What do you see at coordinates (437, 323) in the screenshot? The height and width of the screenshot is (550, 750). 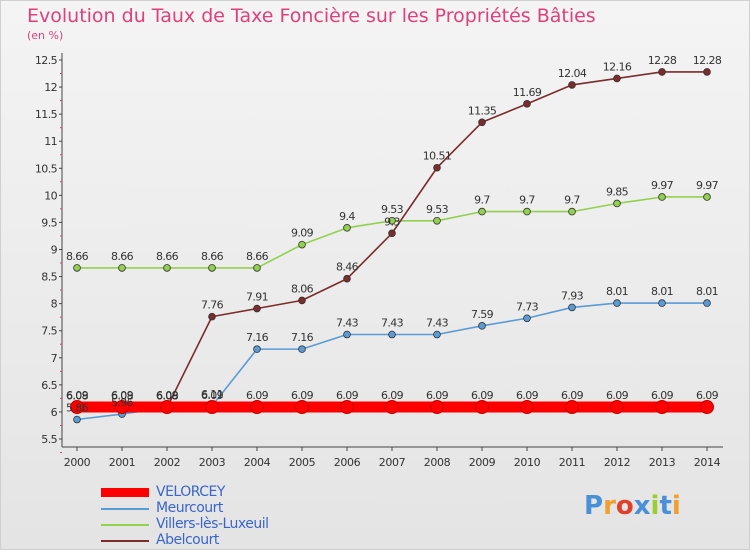 I see `data-label: 7.43` at bounding box center [437, 323].